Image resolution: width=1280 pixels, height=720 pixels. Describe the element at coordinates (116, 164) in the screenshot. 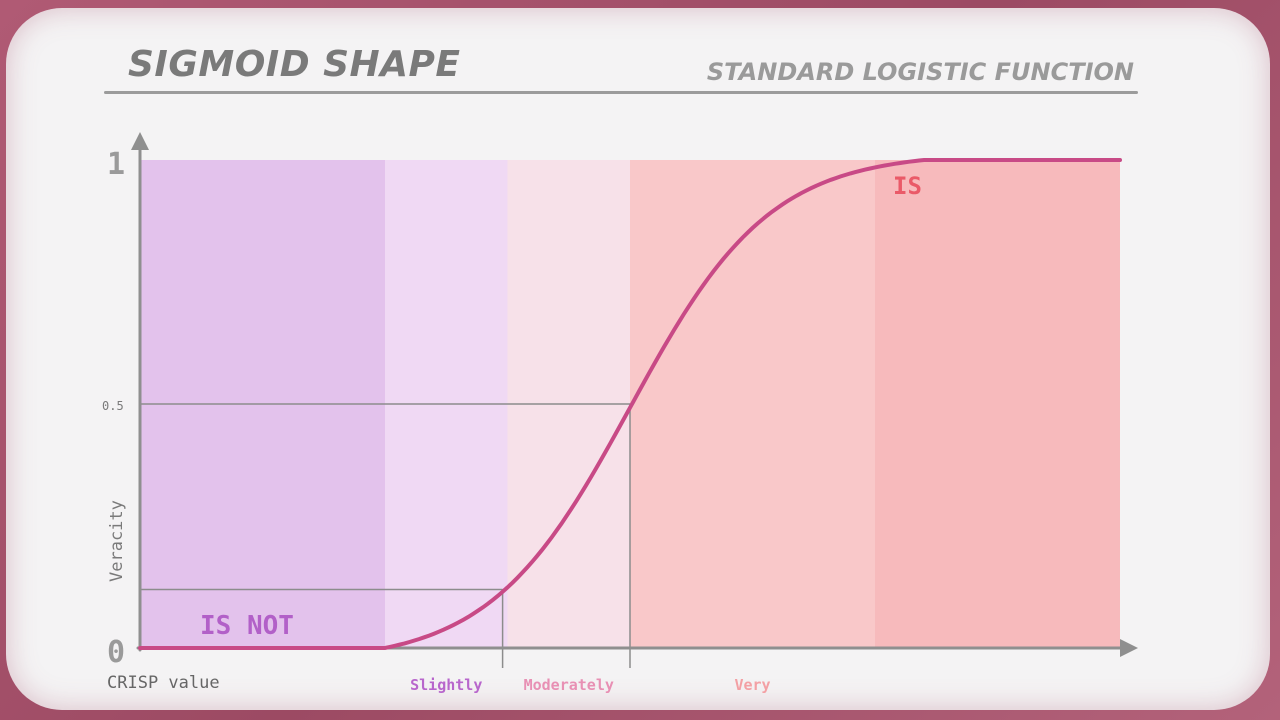

I see `y-tick-1: 1` at that location.